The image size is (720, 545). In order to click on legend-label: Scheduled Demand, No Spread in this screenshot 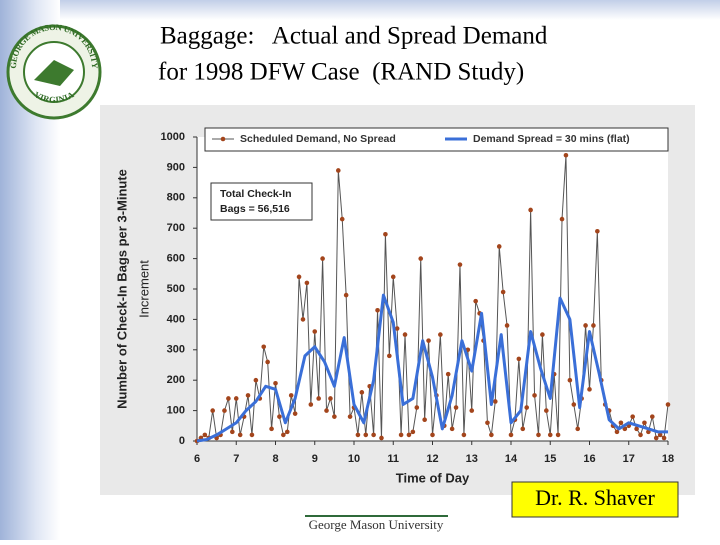, I will do `click(318, 139)`.